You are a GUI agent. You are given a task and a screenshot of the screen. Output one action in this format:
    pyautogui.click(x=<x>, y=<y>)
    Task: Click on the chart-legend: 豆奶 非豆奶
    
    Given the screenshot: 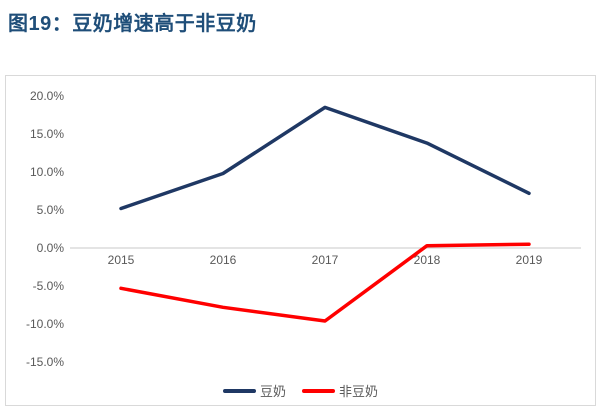 What is the action you would take?
    pyautogui.click(x=300, y=390)
    